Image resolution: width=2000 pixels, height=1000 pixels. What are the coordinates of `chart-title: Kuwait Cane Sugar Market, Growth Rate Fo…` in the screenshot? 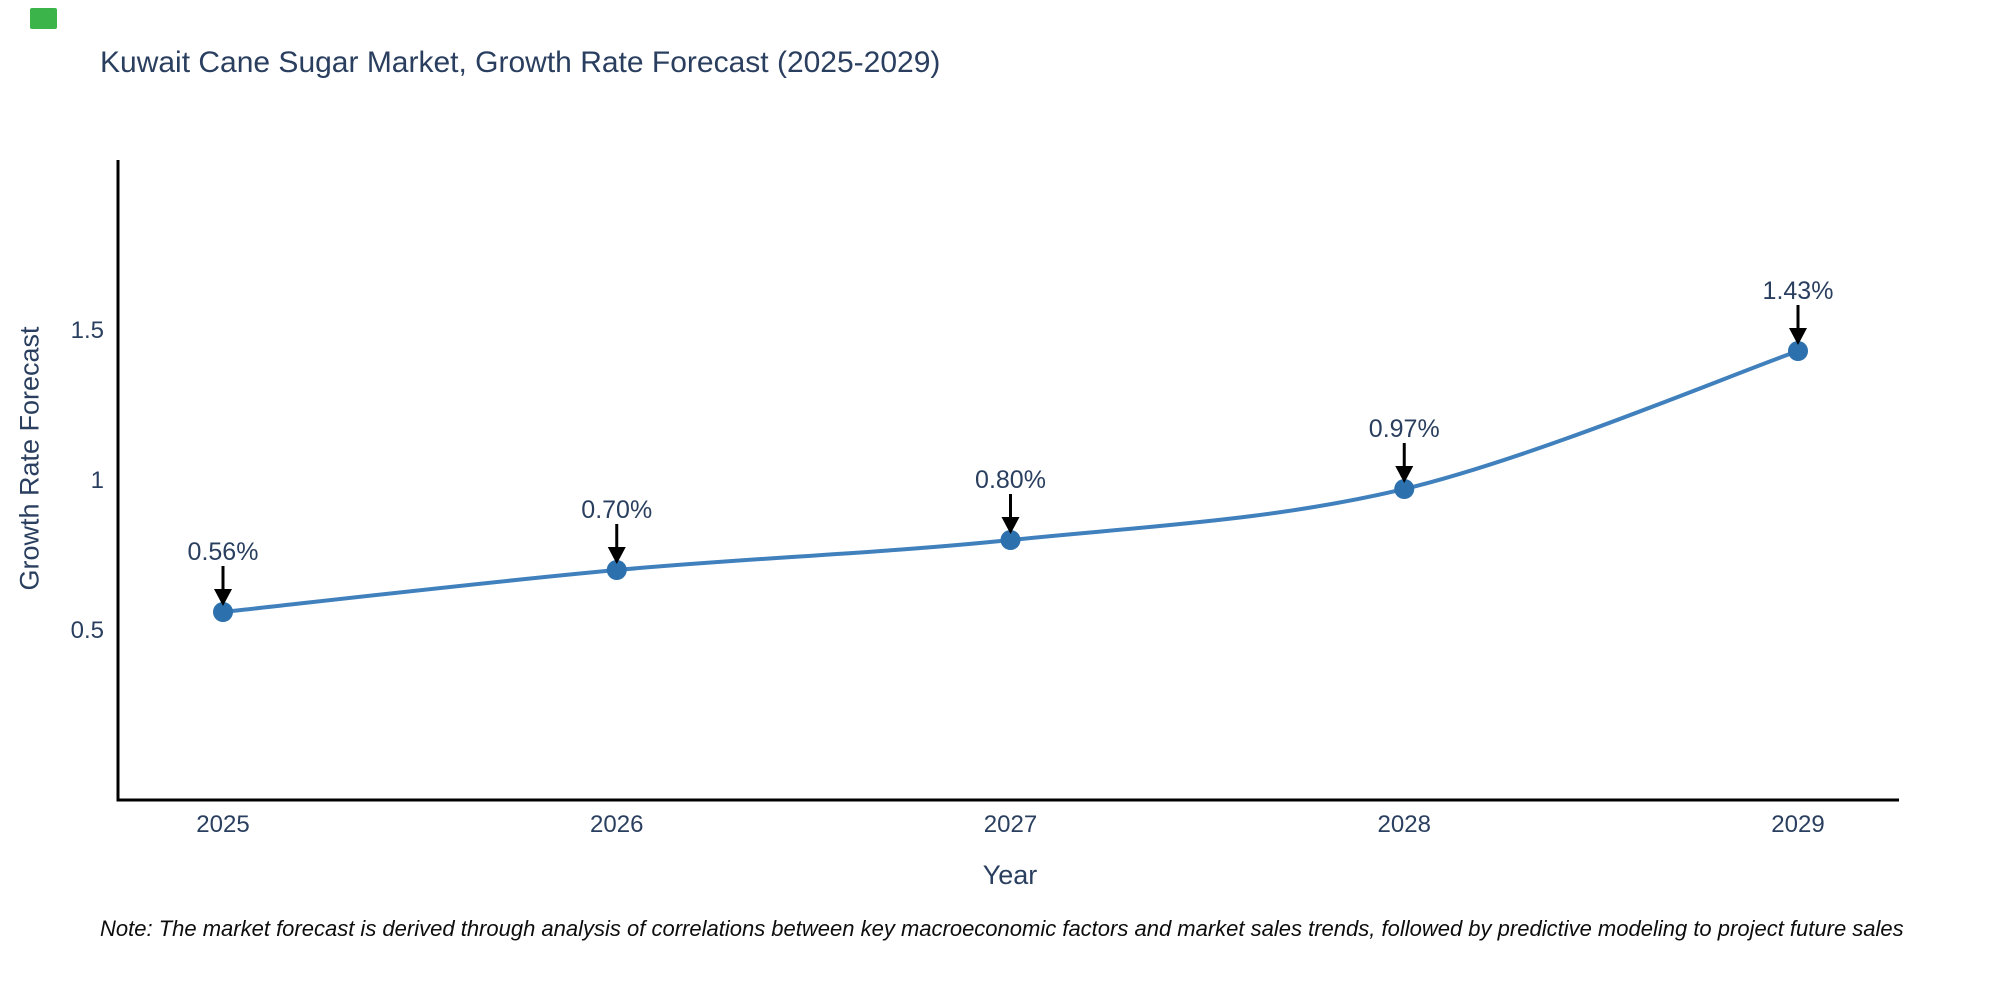 It's located at (520, 62).